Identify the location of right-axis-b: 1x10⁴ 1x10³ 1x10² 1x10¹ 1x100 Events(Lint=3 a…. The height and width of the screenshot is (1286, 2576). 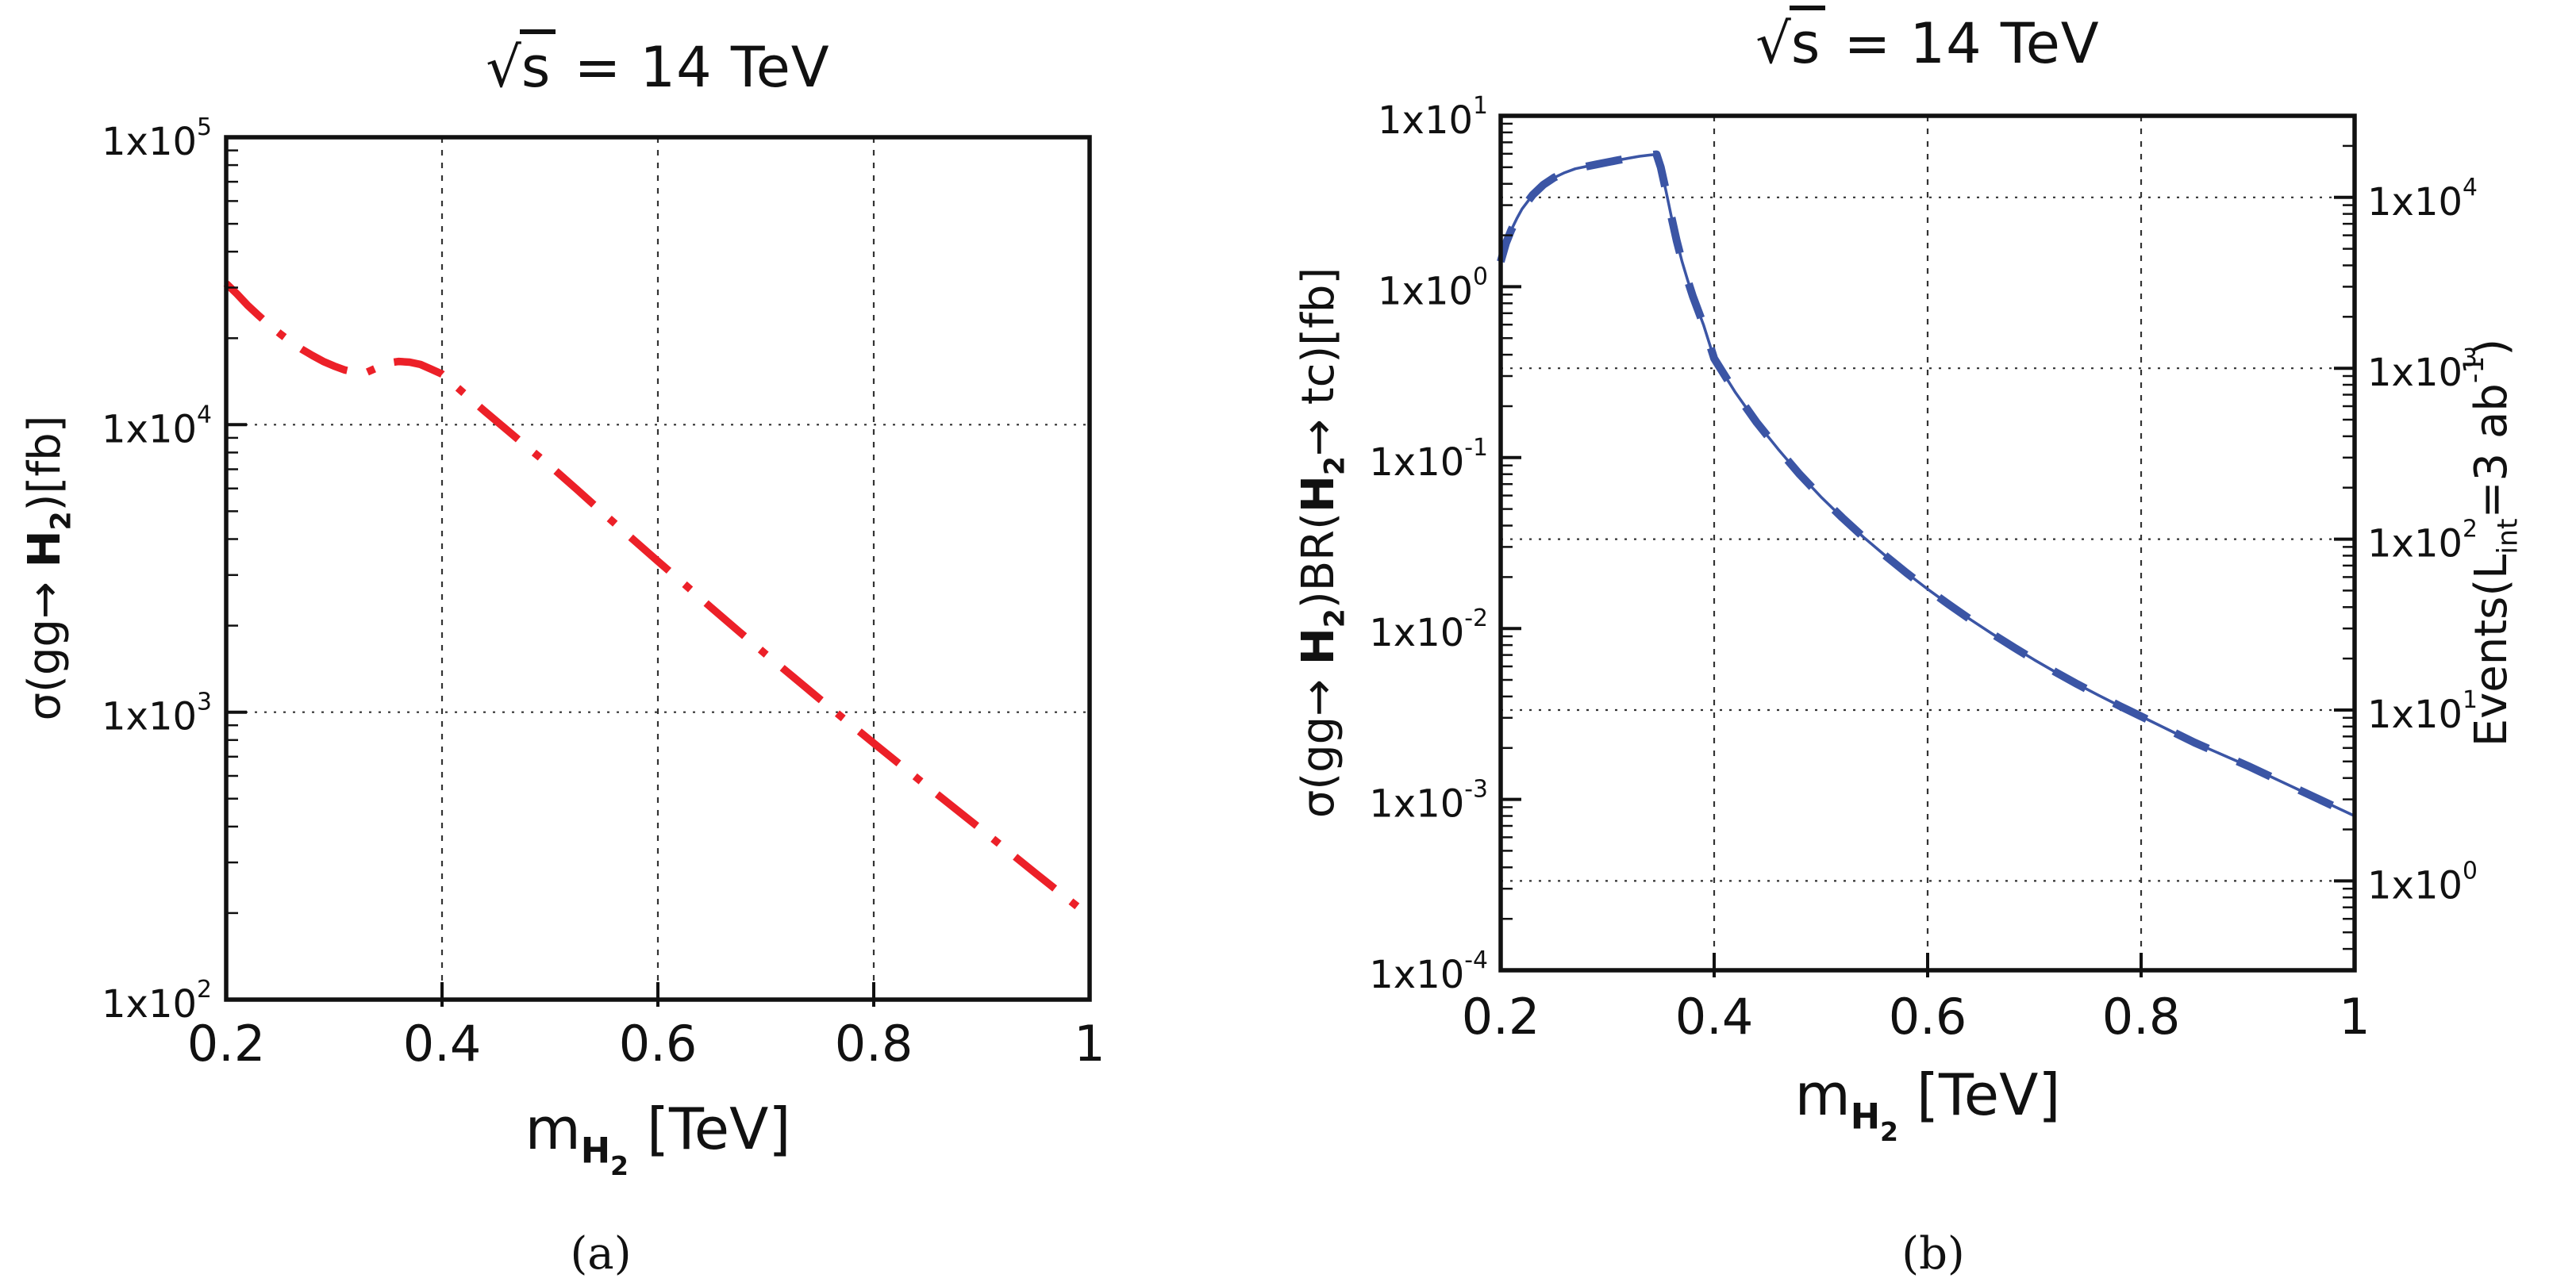
(2429, 547).